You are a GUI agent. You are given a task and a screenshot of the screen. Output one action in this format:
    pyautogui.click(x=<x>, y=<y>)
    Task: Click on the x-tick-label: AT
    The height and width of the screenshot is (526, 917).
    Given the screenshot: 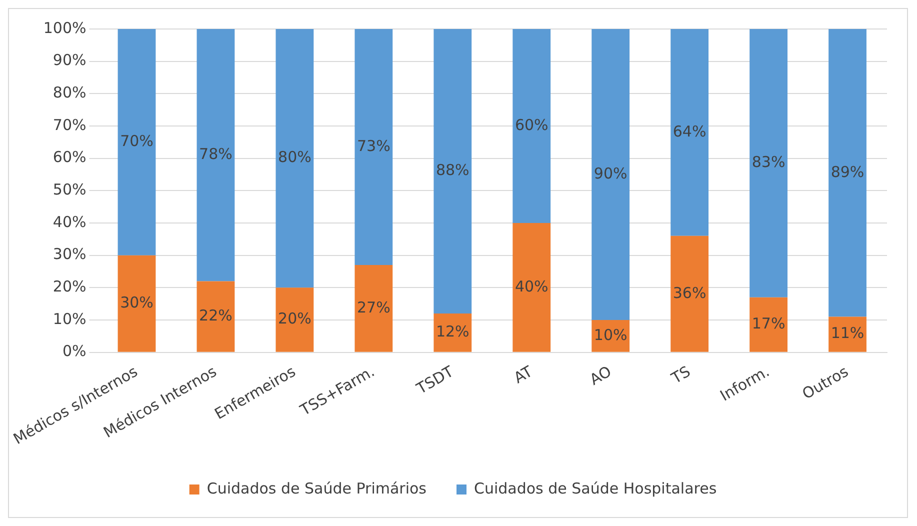 What is the action you would take?
    pyautogui.click(x=523, y=375)
    